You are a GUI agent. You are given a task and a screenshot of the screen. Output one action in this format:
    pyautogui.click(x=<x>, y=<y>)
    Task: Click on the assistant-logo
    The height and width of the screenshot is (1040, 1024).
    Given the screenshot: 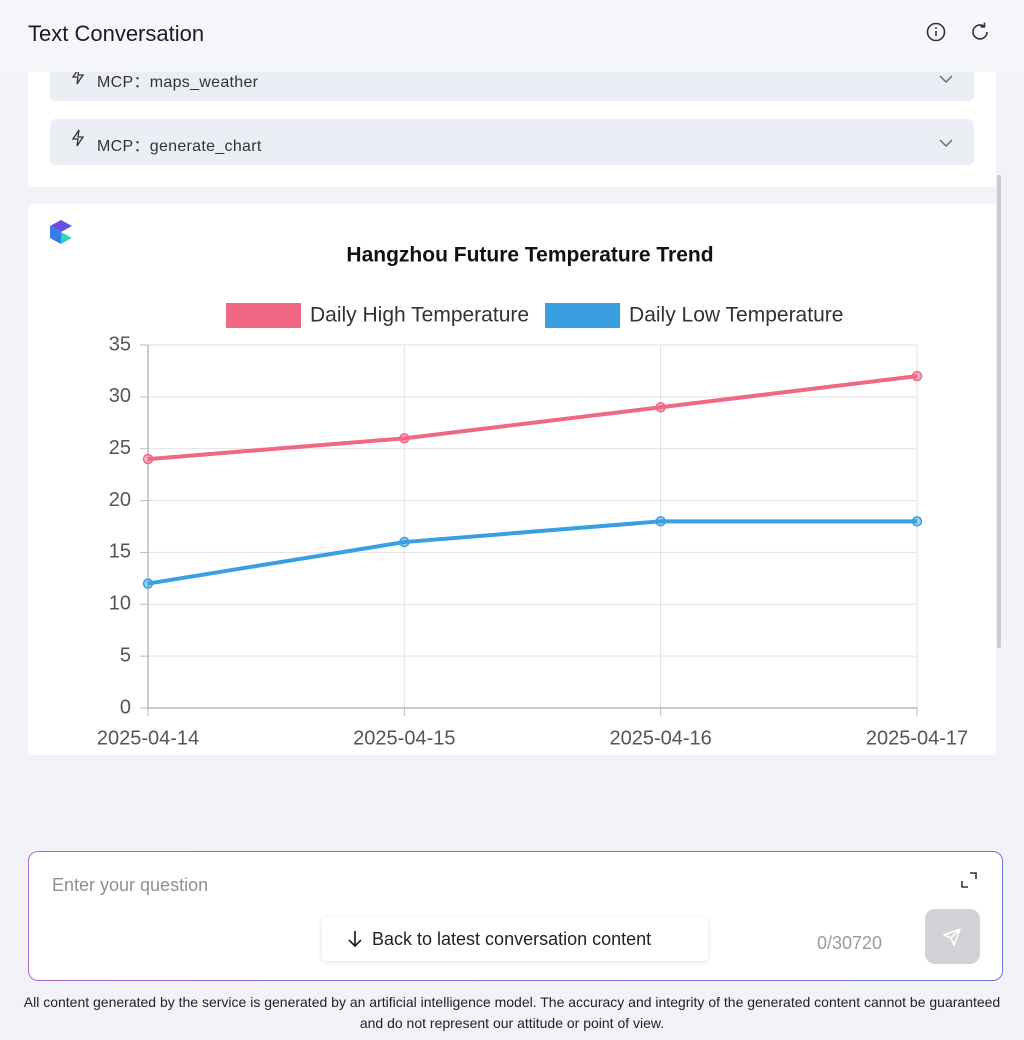 What is the action you would take?
    pyautogui.click(x=61, y=232)
    